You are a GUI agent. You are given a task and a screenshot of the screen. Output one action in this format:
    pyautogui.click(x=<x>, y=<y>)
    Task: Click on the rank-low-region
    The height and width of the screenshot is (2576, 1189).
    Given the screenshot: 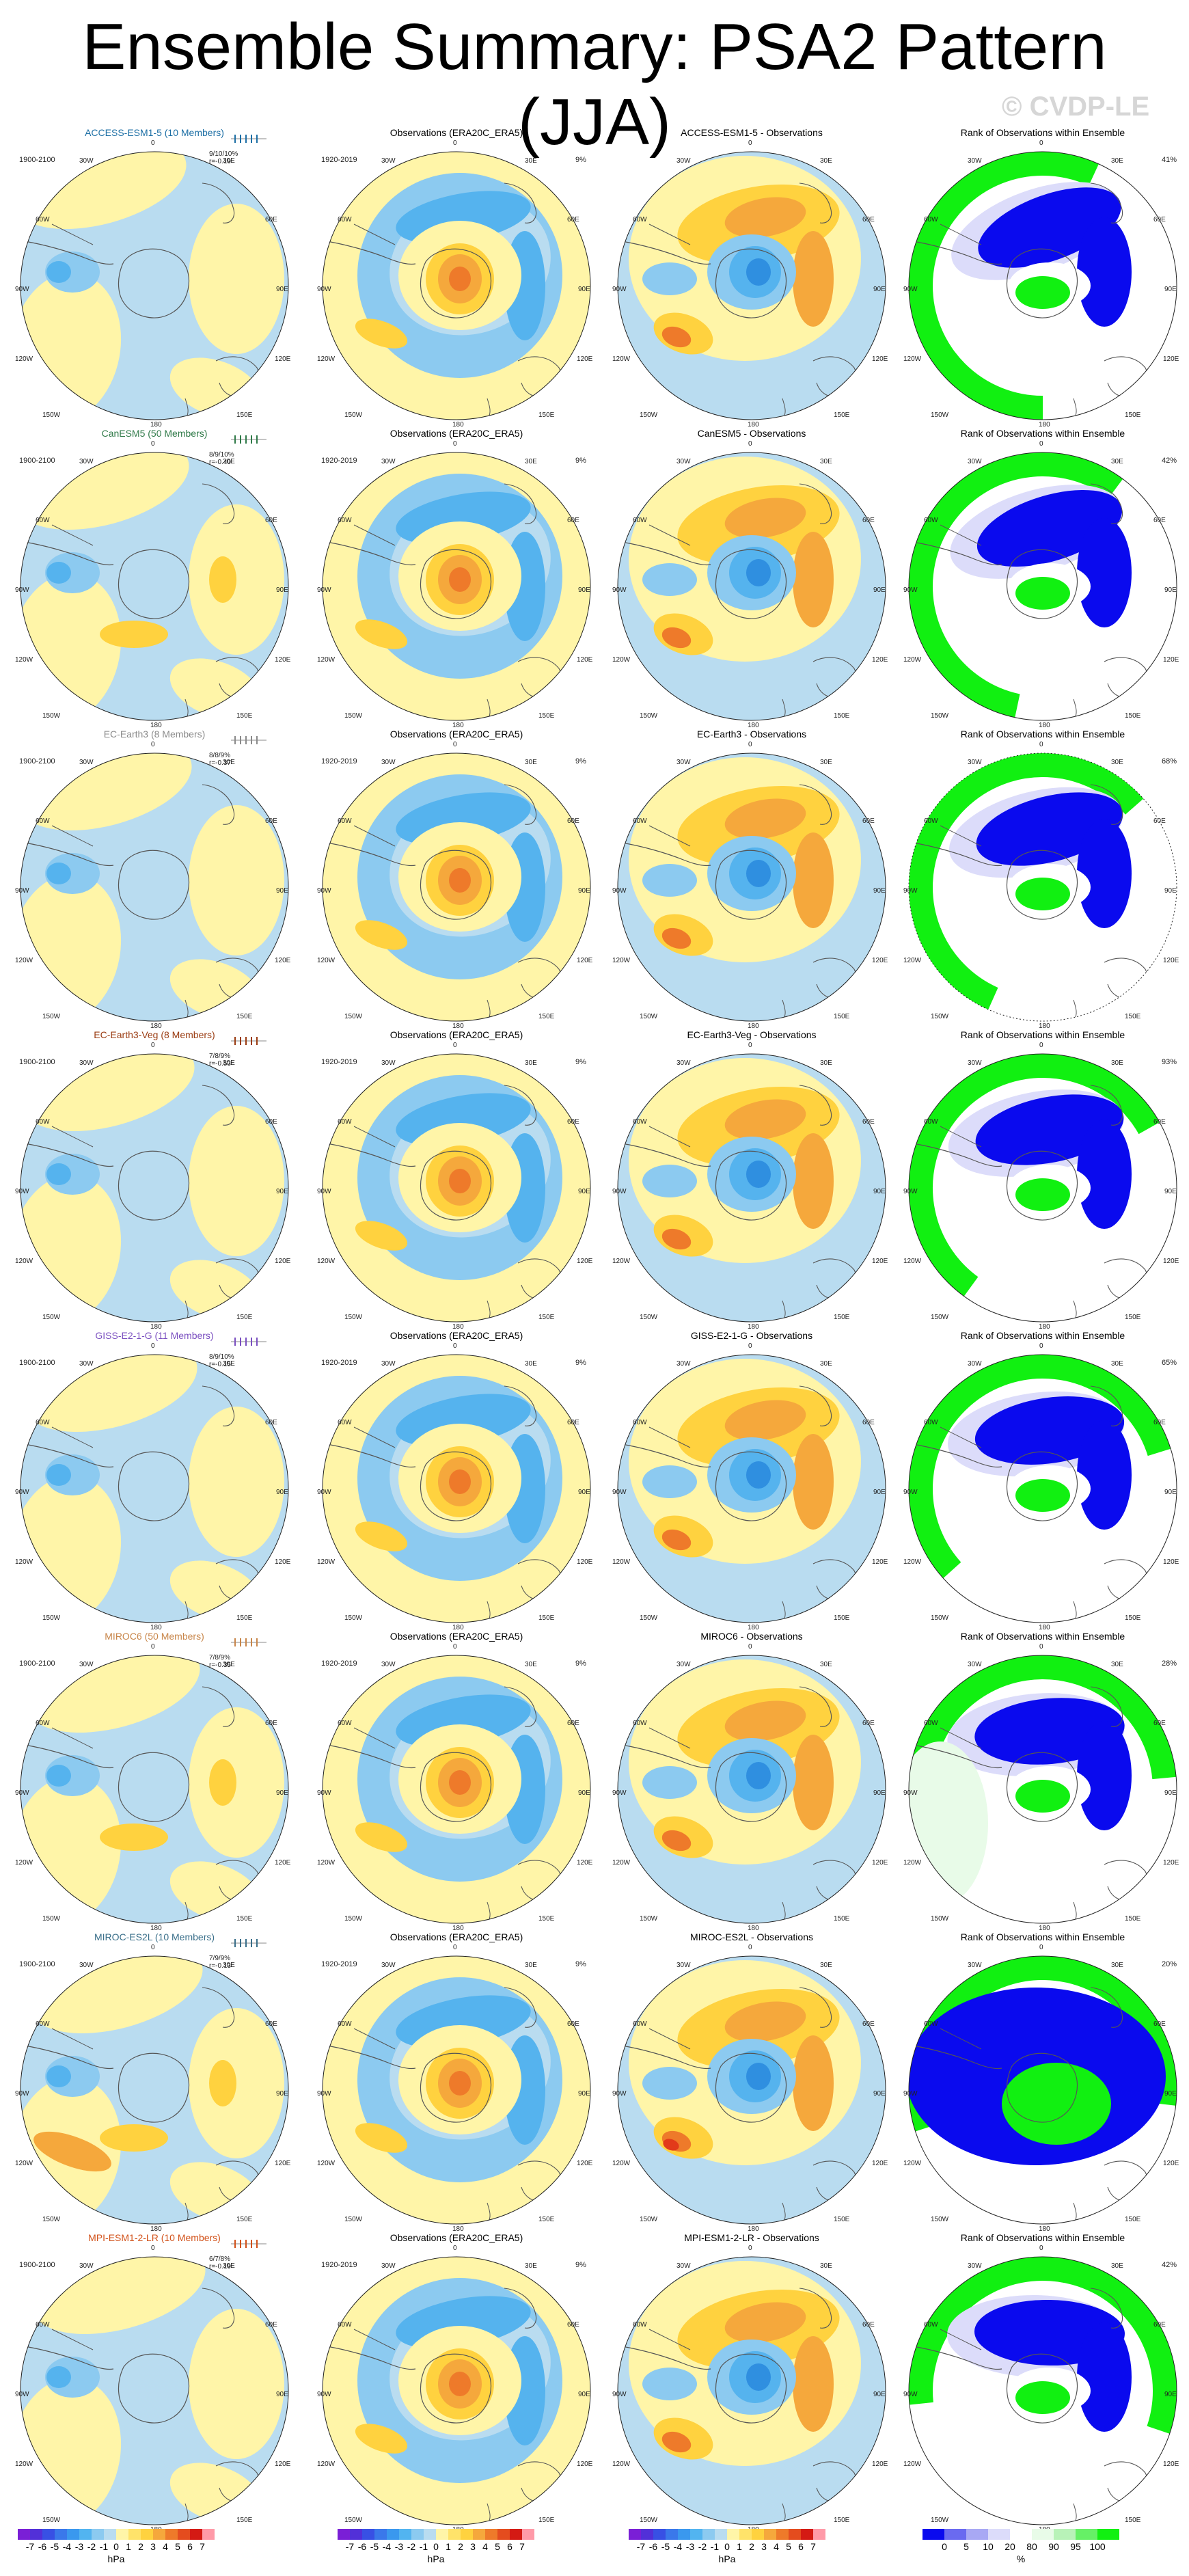 What is the action you would take?
    pyautogui.click(x=1104, y=572)
    